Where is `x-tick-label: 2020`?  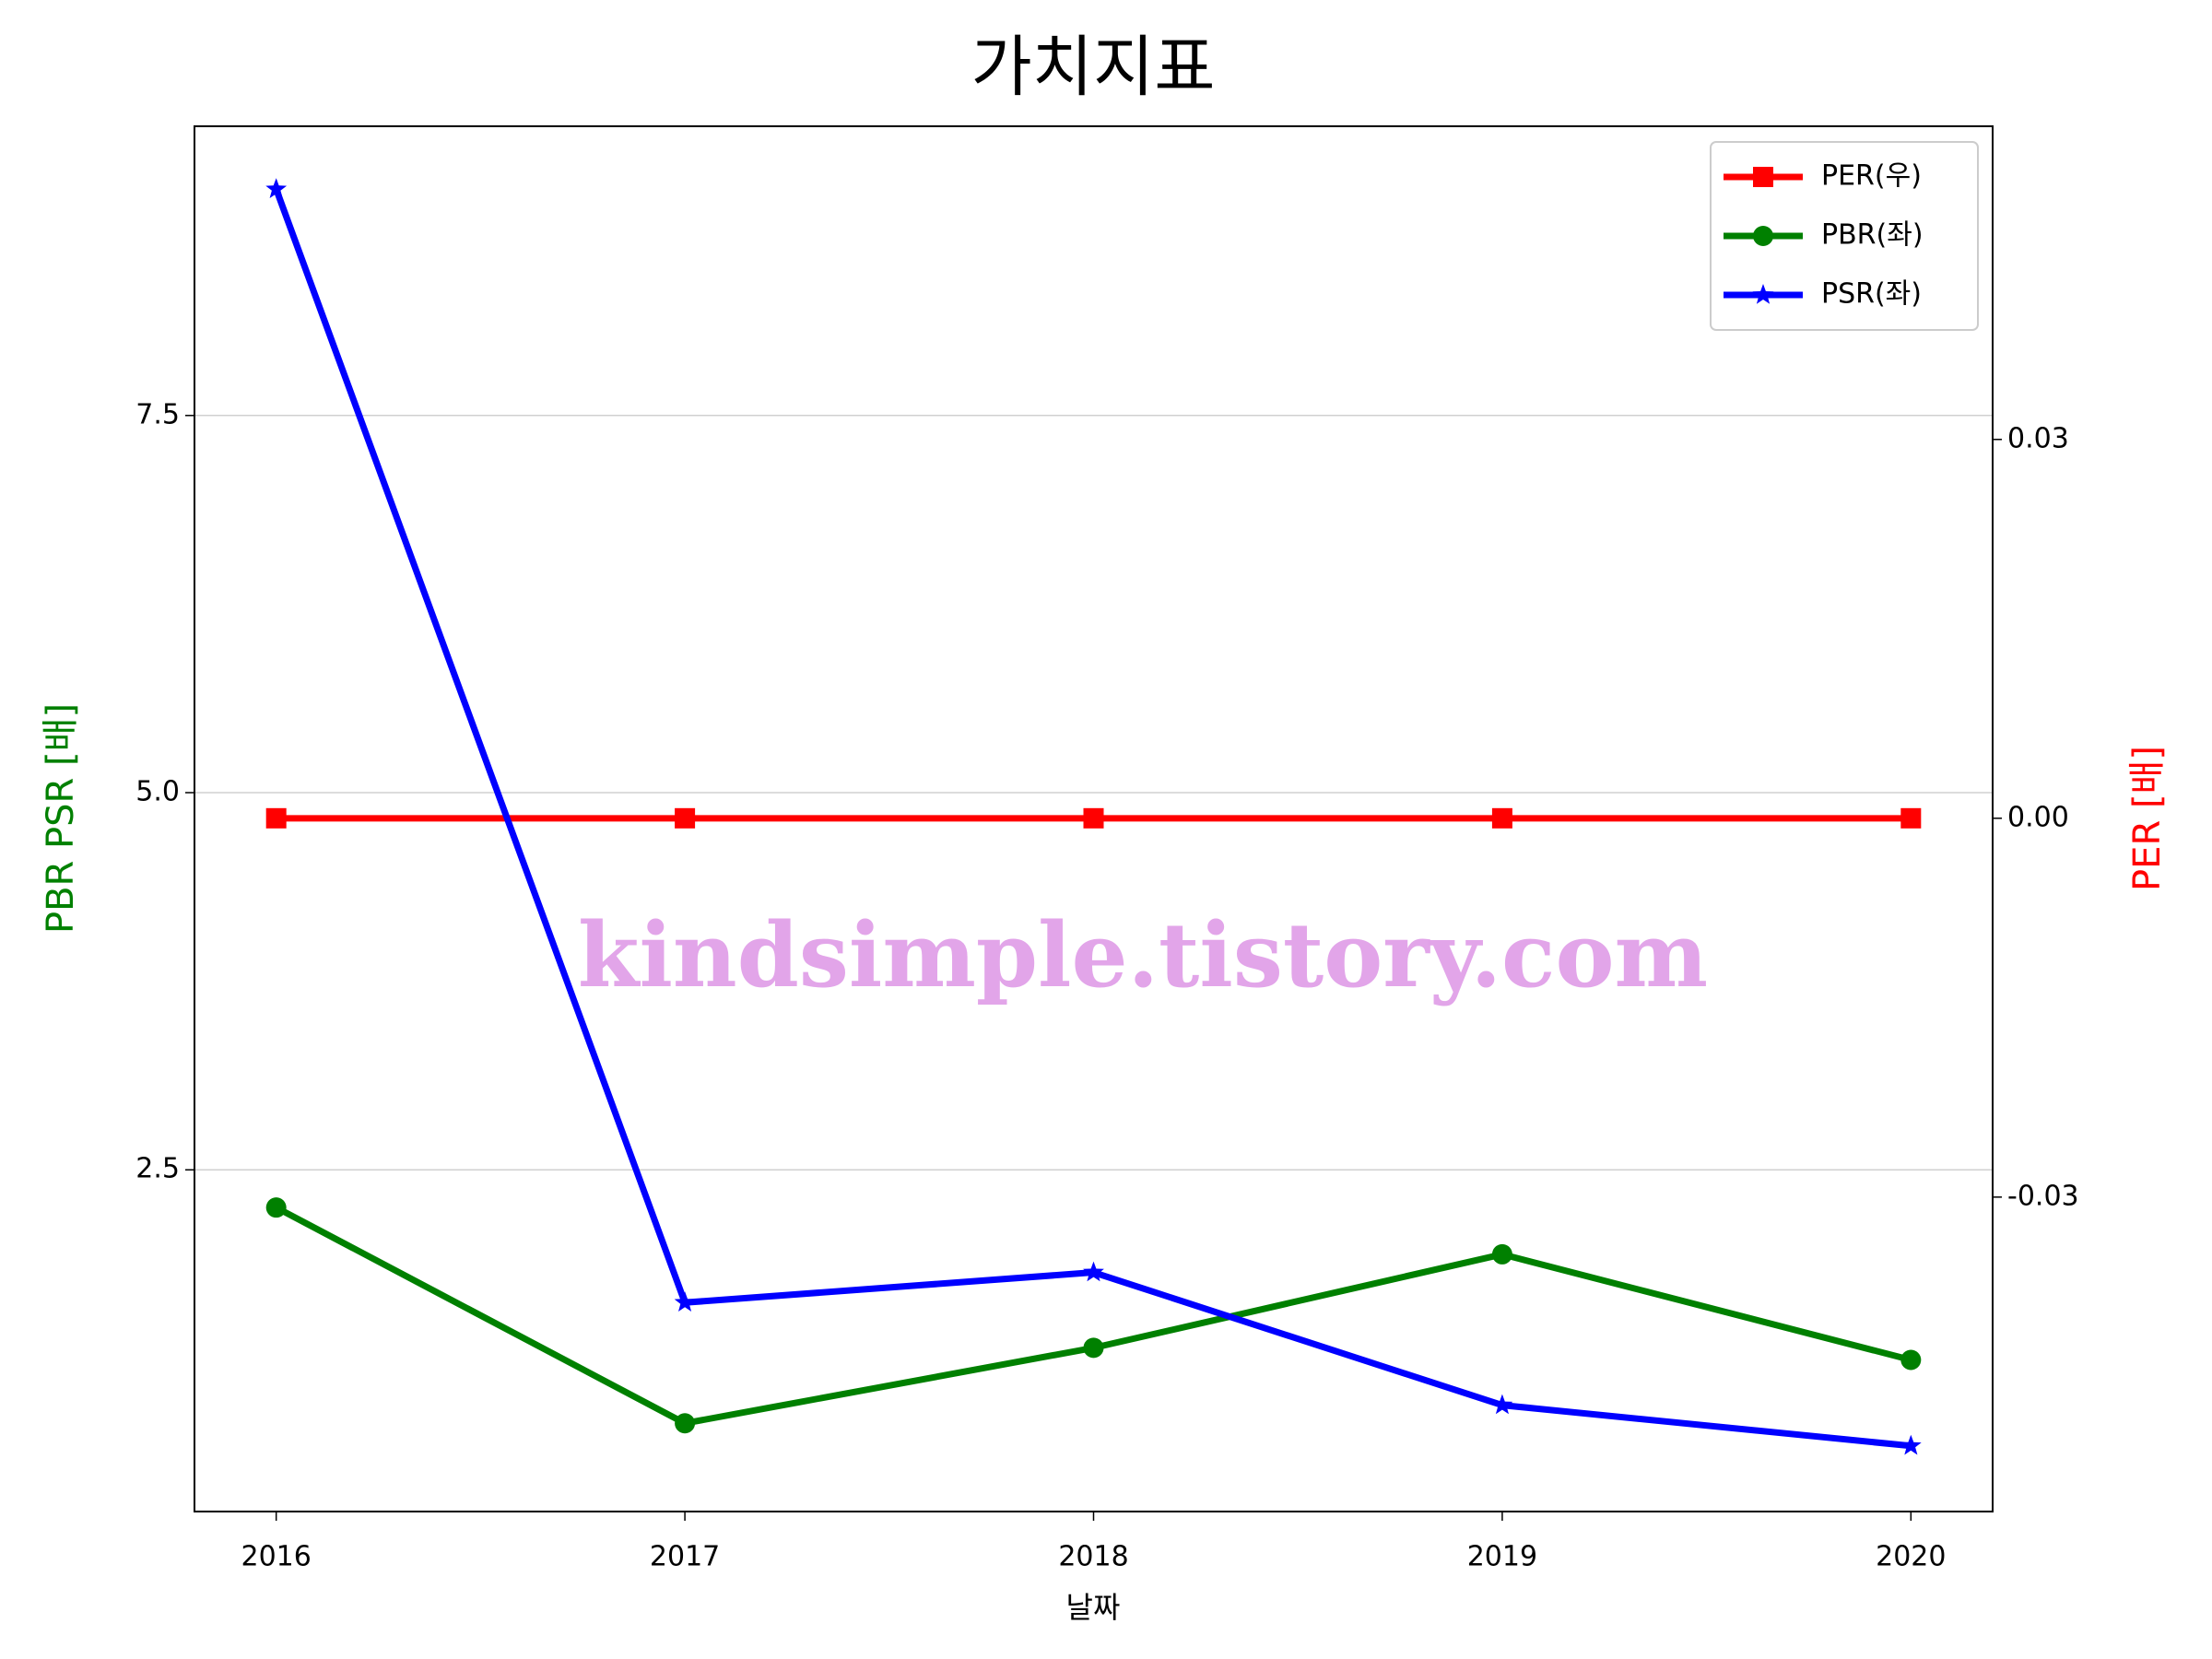 x-tick-label: 2020 is located at coordinates (1911, 1557).